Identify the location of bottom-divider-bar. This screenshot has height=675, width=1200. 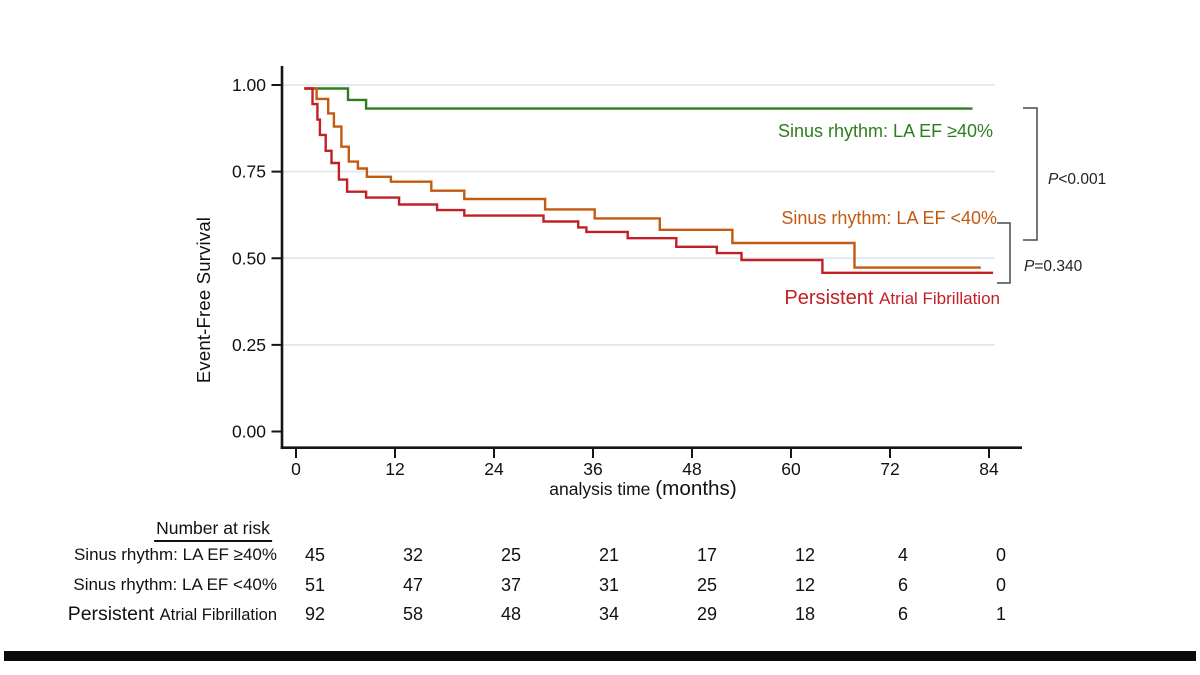
(600, 656).